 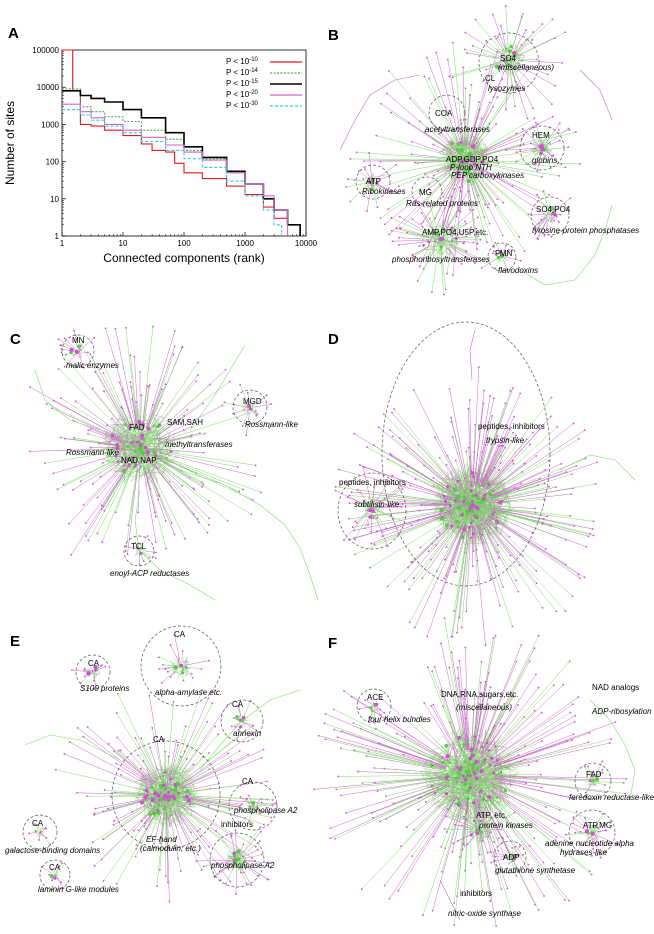 I want to click on panel-label-e: E, so click(x=15, y=641).